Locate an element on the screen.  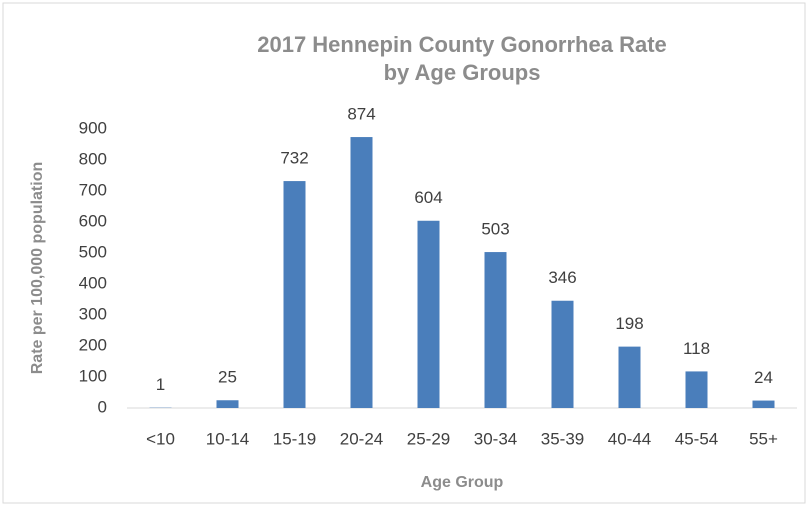
x-tick-label: 20-24 is located at coordinates (361, 438).